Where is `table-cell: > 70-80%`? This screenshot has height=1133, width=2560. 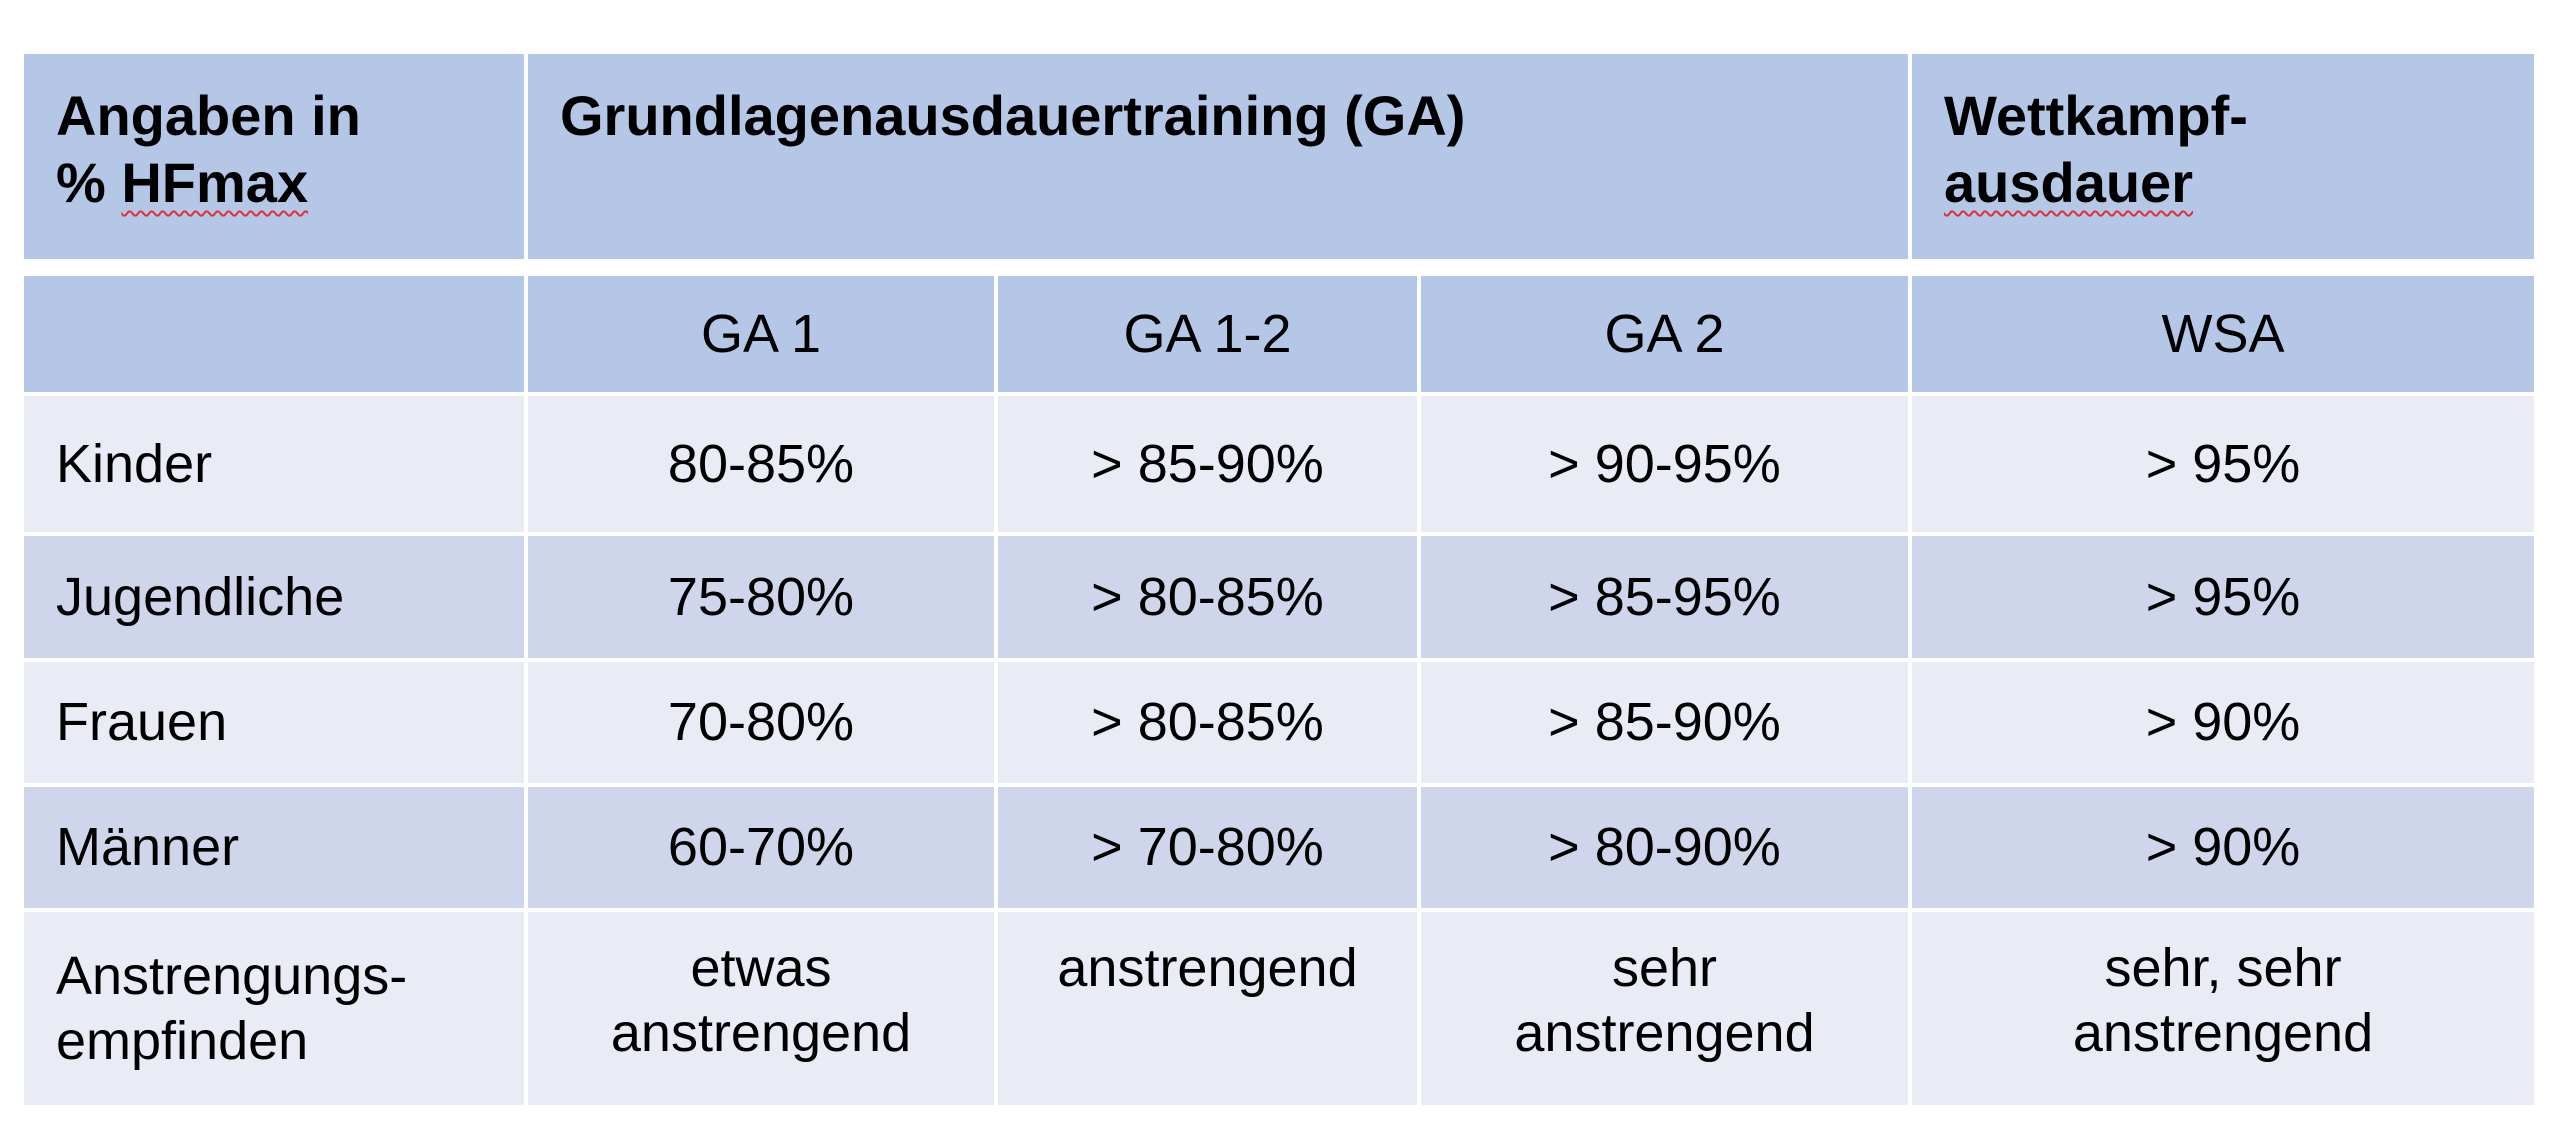
table-cell: > 70-80% is located at coordinates (1207, 847).